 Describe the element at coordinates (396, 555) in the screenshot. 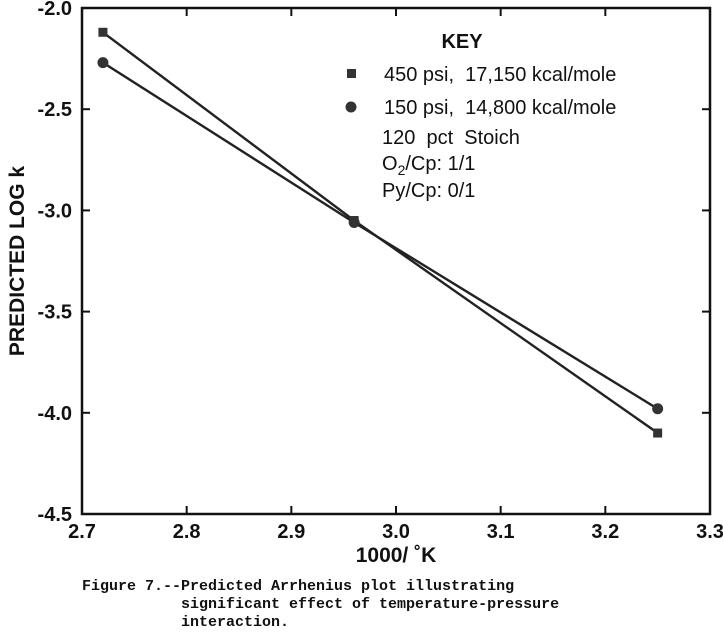

I see `x-axis-label: 1000/ ˚K` at that location.